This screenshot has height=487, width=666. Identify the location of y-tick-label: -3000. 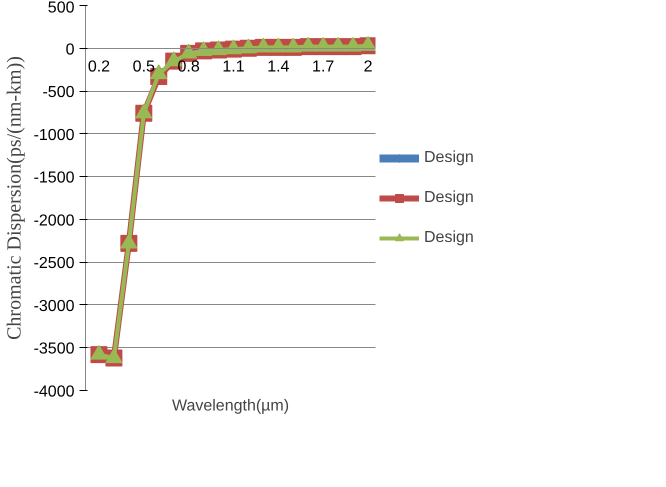
(54, 306).